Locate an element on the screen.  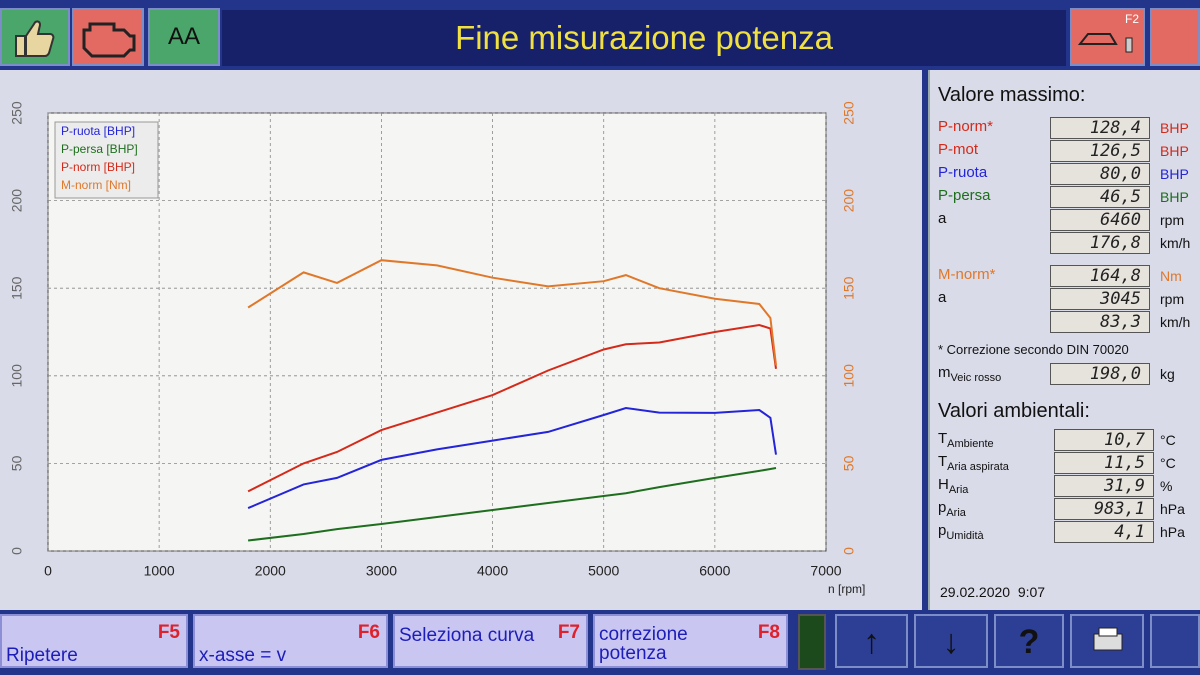
function-key: F6 is located at coordinates (368, 632).